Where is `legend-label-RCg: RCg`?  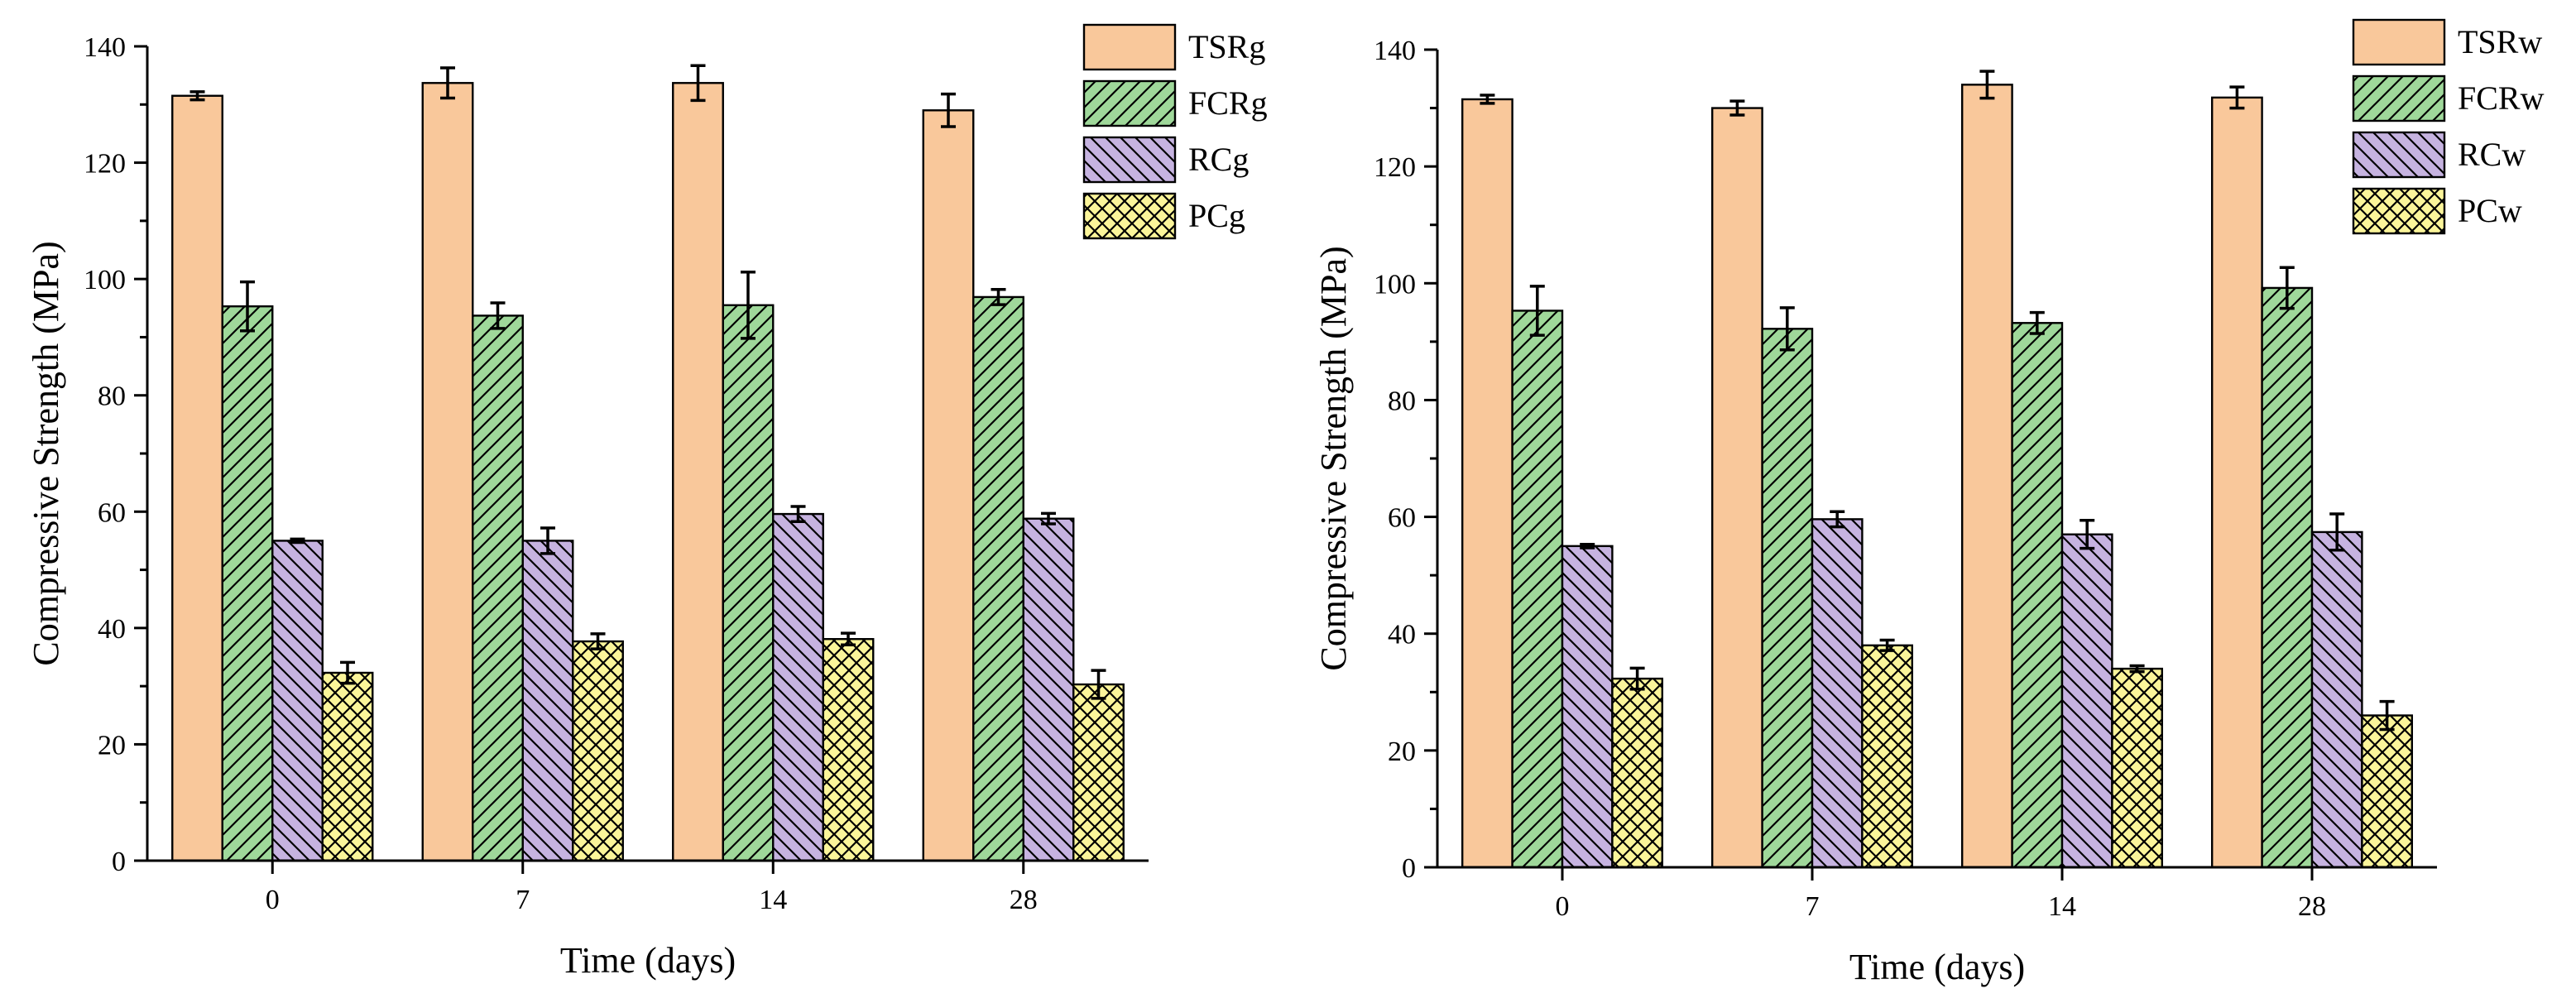
legend-label-RCg: RCg is located at coordinates (1219, 159).